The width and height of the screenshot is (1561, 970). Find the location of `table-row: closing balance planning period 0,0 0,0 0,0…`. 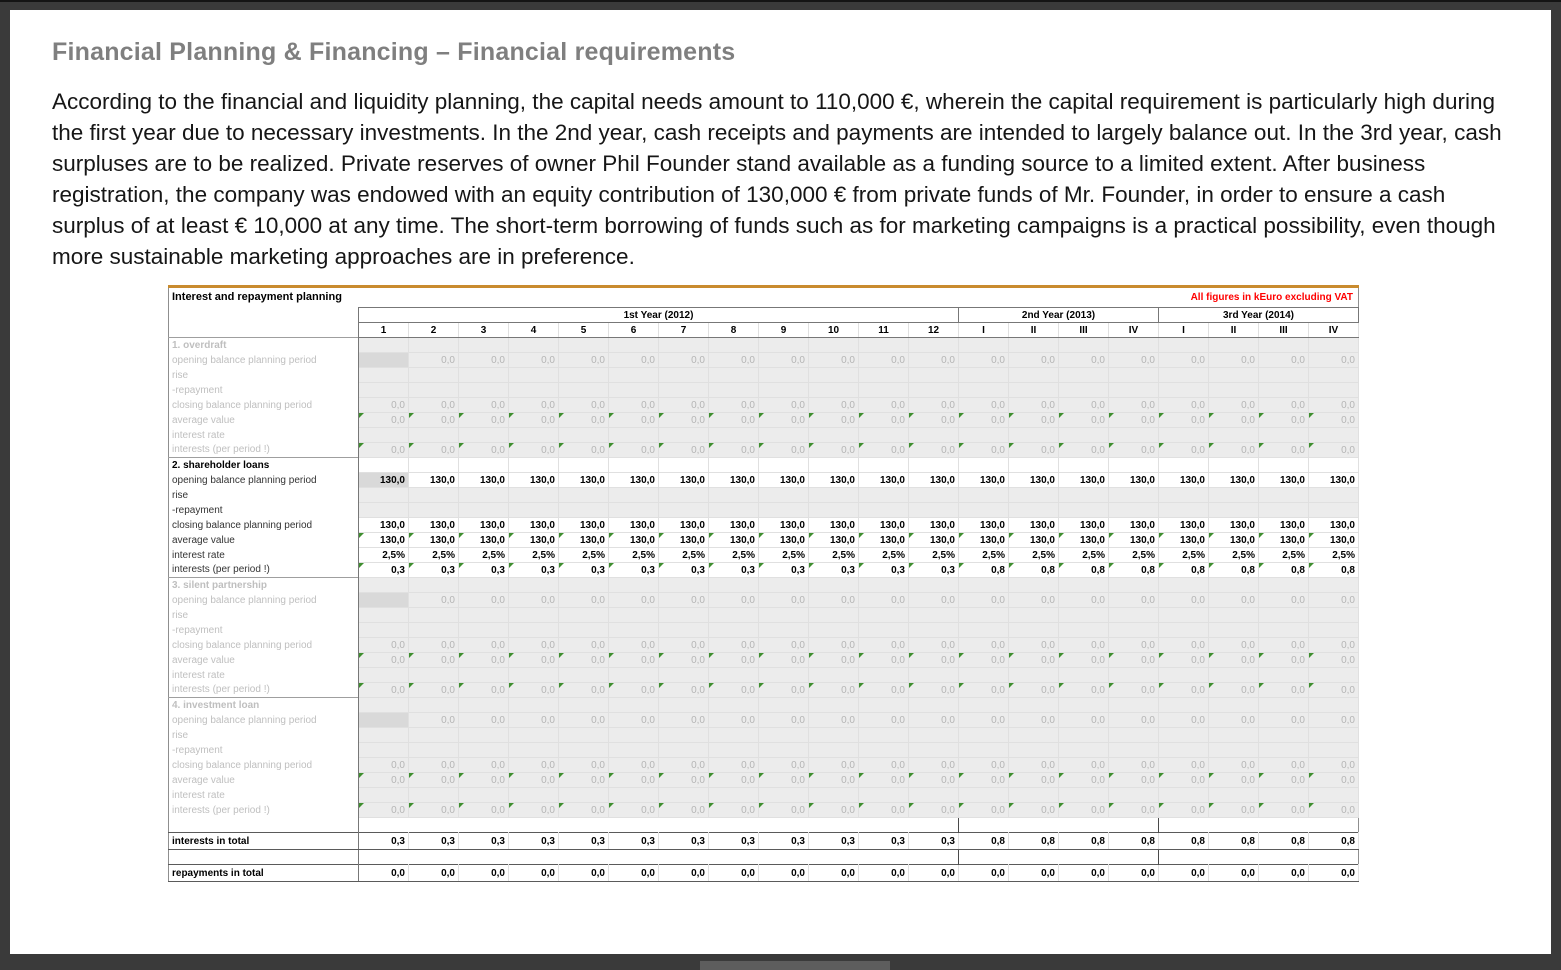

table-row: closing balance planning period 0,0 0,0 0,0… is located at coordinates (763, 645).